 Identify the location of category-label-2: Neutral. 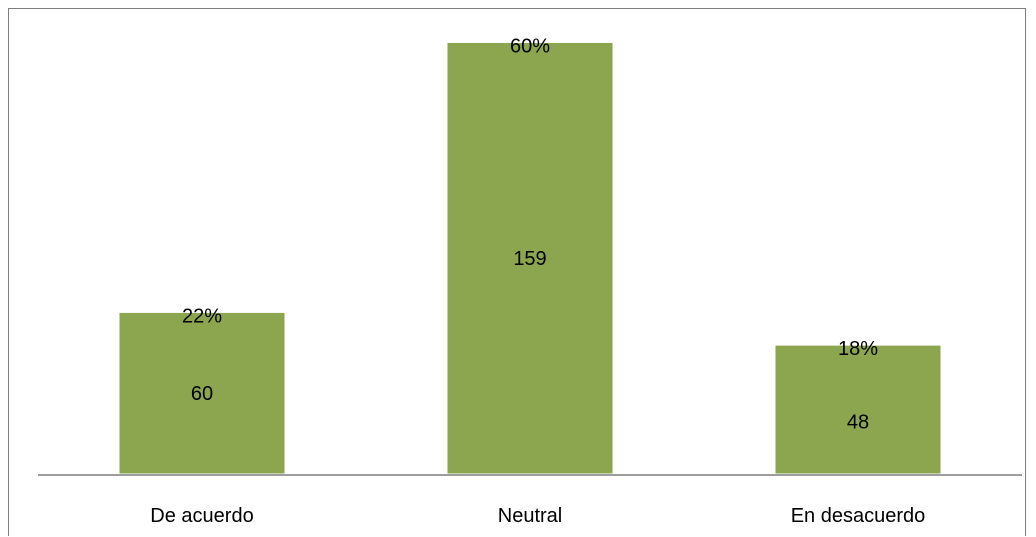
(530, 516).